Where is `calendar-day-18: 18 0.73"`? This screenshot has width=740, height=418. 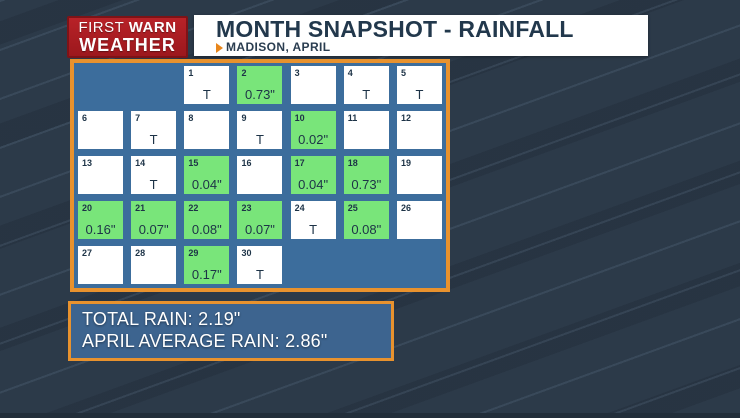 calendar-day-18: 18 0.73" is located at coordinates (366, 175).